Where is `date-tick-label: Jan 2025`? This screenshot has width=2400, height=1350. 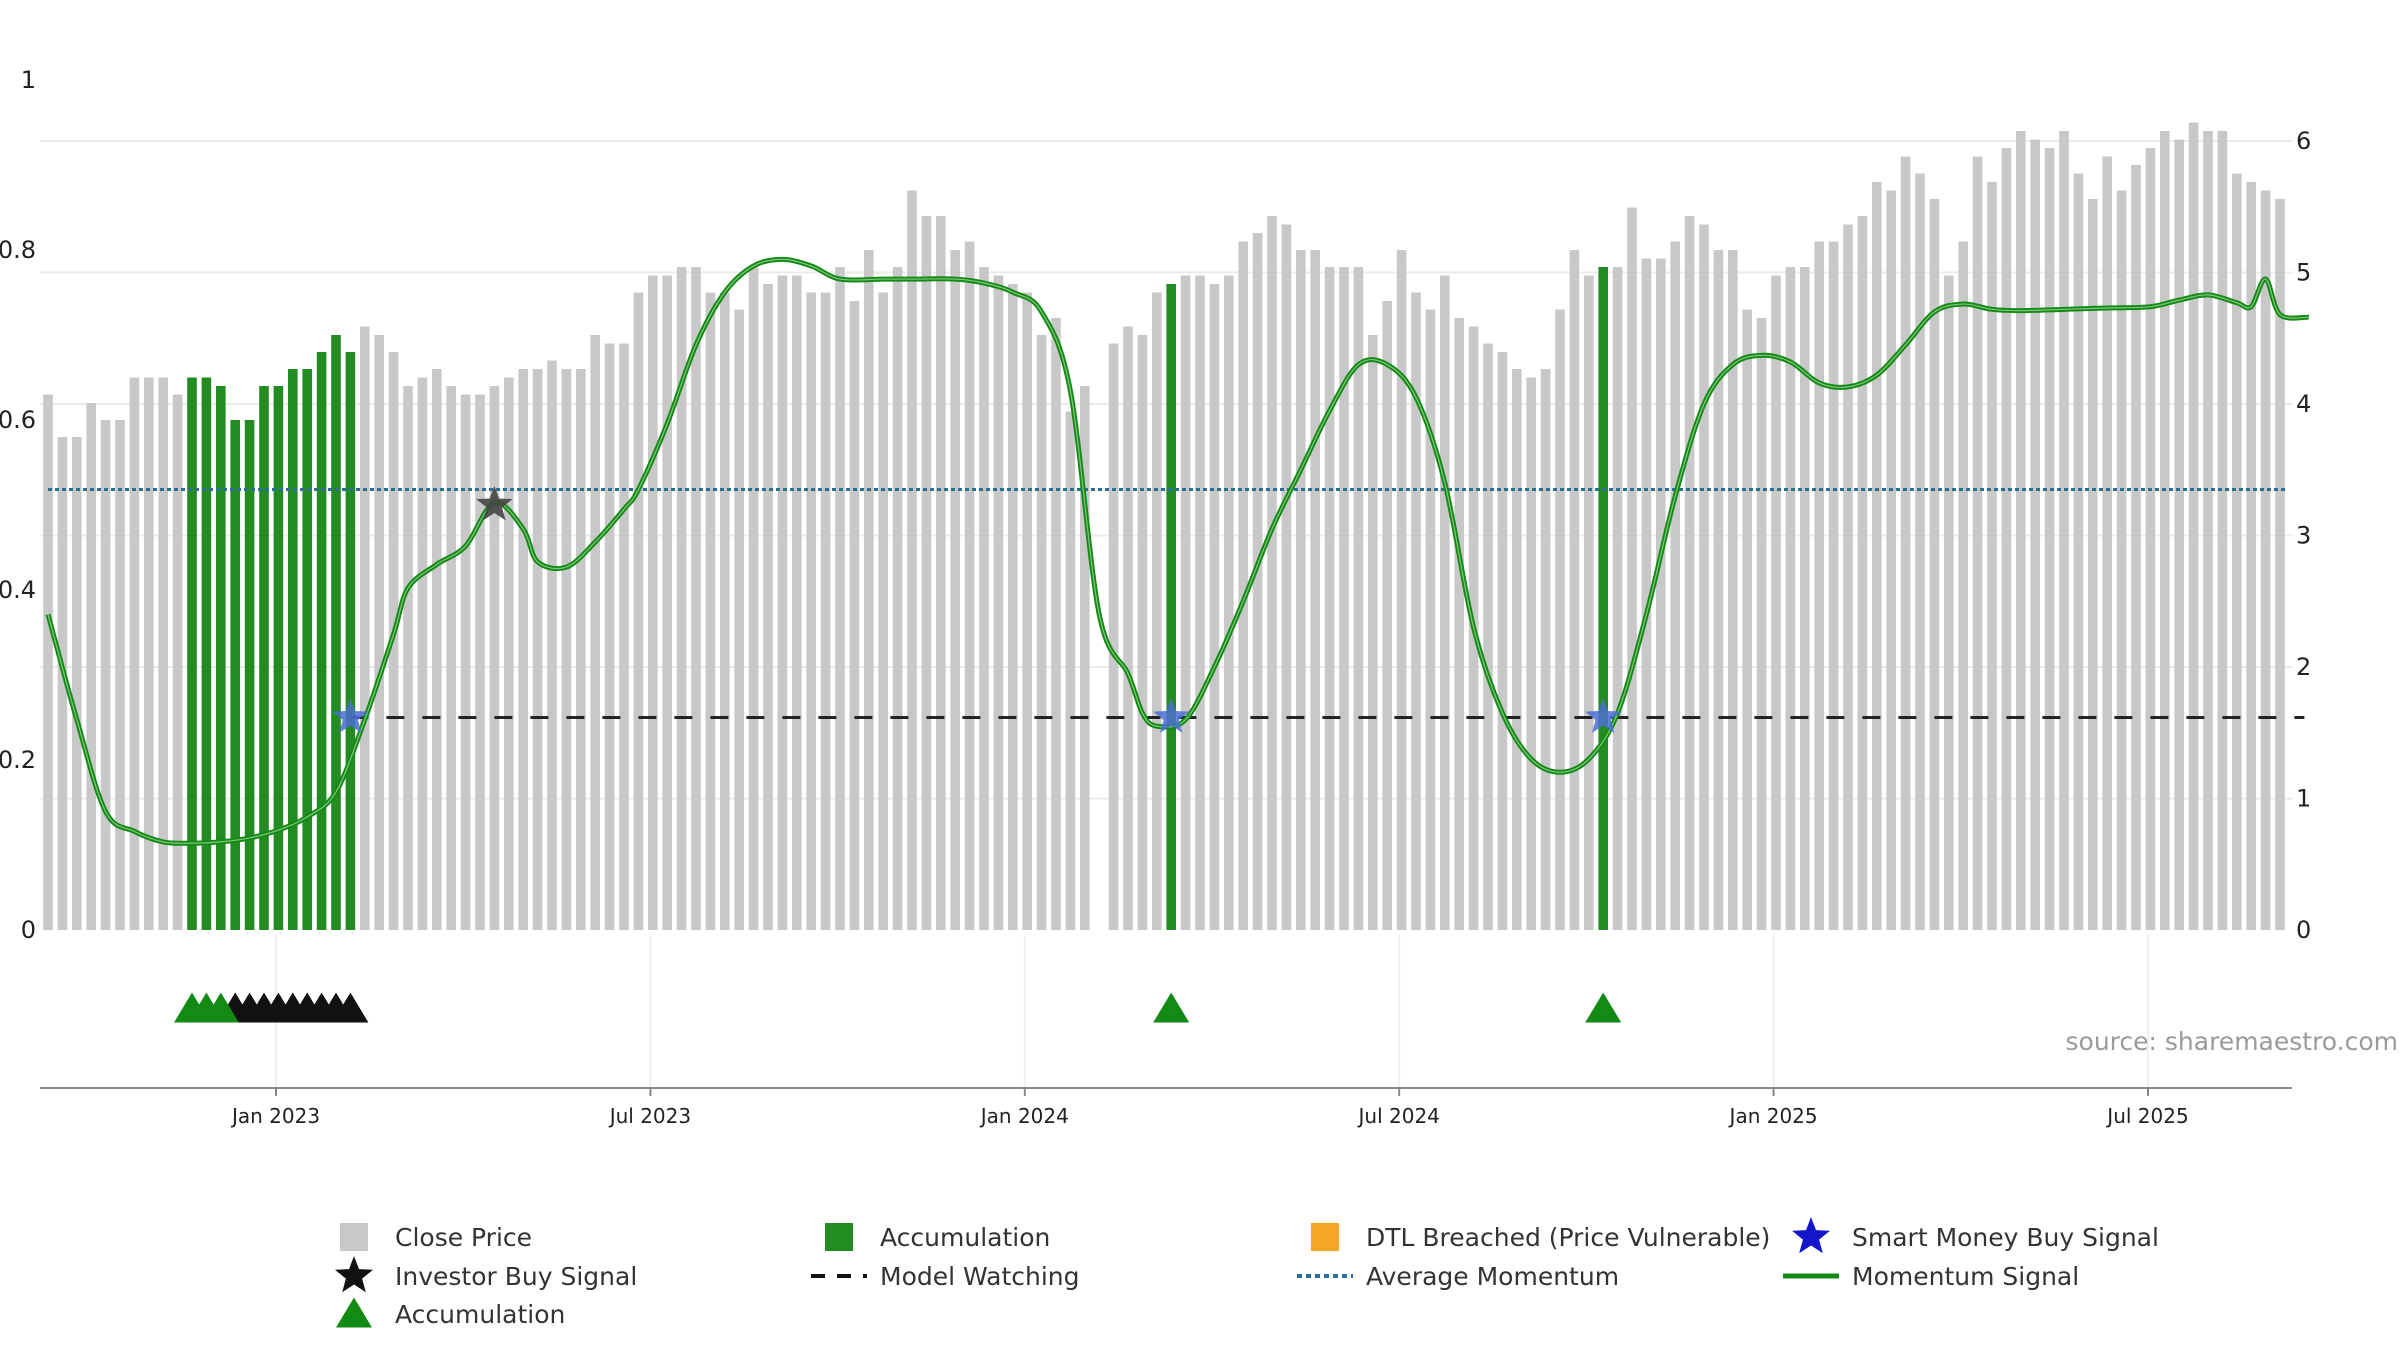
date-tick-label: Jan 2025 is located at coordinates (1773, 1116).